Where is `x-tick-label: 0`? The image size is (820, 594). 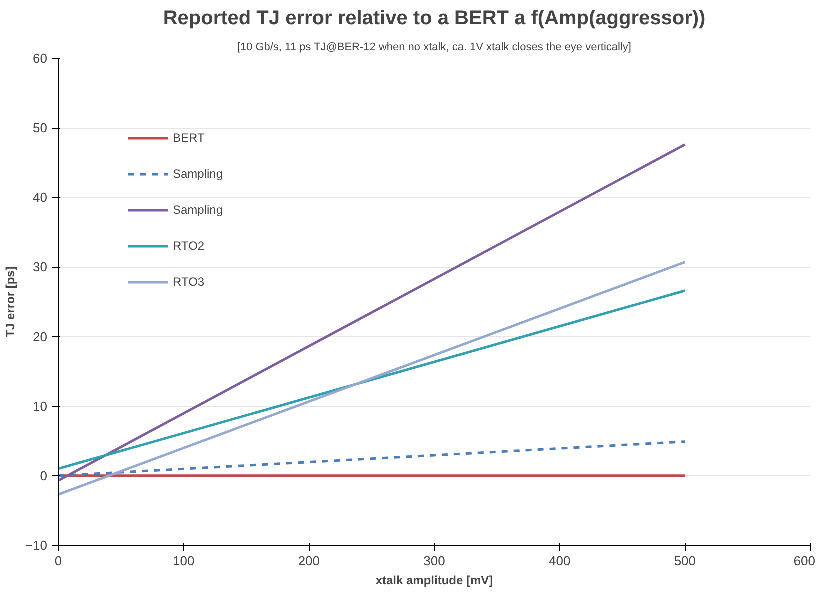 x-tick-label: 0 is located at coordinates (58, 561).